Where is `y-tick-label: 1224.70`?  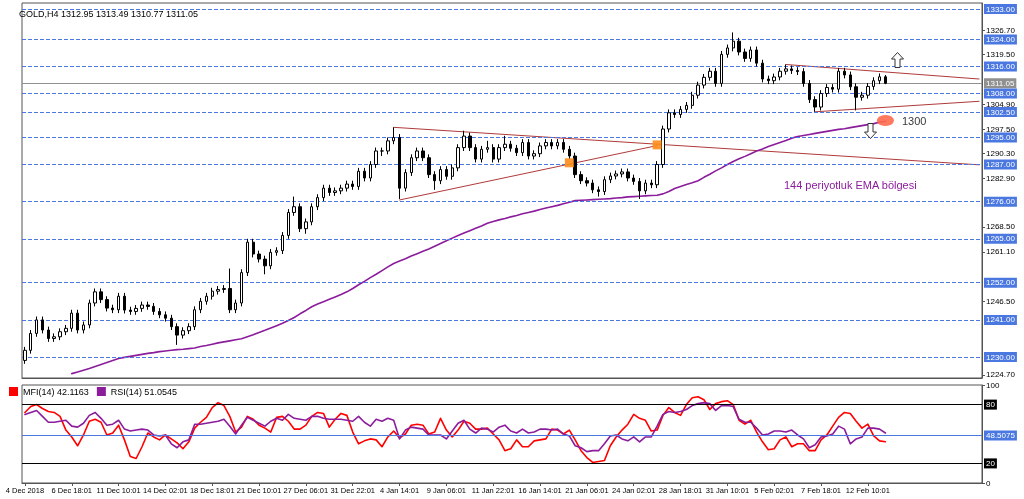
y-tick-label: 1224.70 is located at coordinates (1001, 375).